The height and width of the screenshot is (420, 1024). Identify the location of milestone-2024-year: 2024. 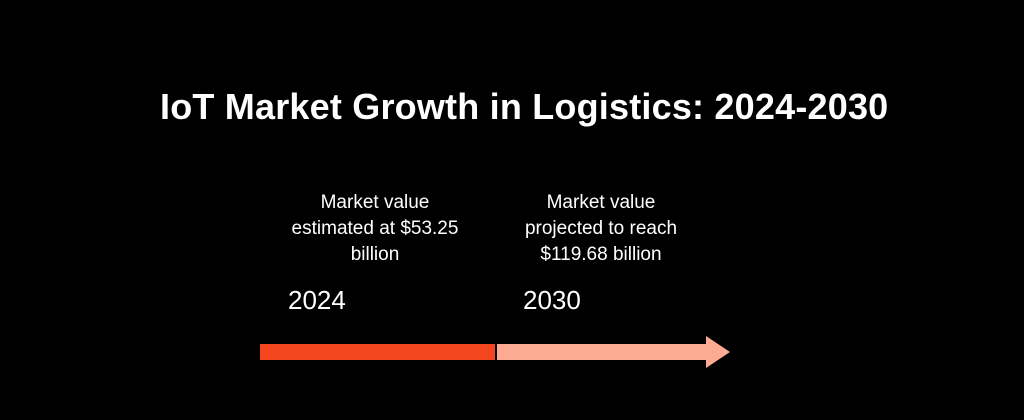
(317, 300).